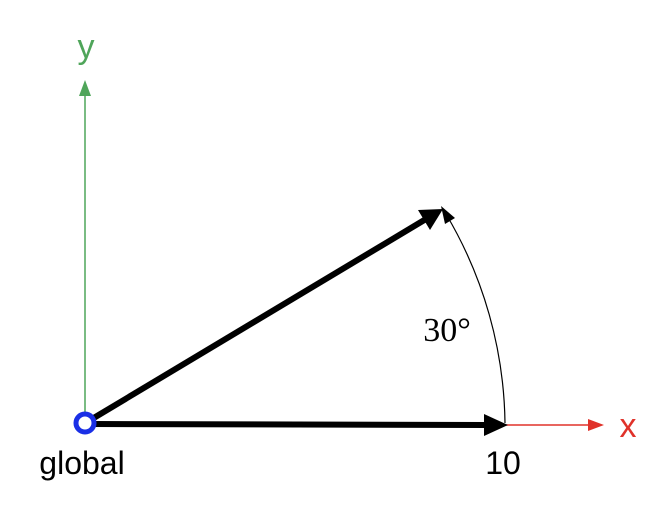  I want to click on horizontal-vector-shaft, so click(289, 424).